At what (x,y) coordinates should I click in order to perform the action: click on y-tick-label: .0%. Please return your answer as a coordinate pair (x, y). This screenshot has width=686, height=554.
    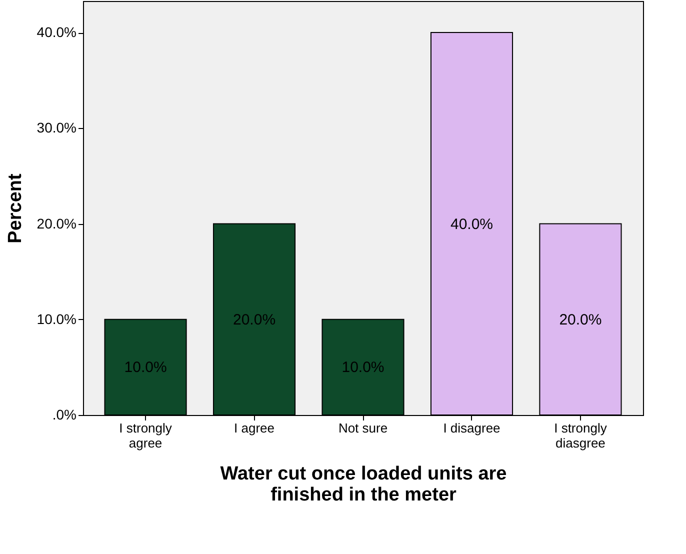
    Looking at the image, I should click on (64, 414).